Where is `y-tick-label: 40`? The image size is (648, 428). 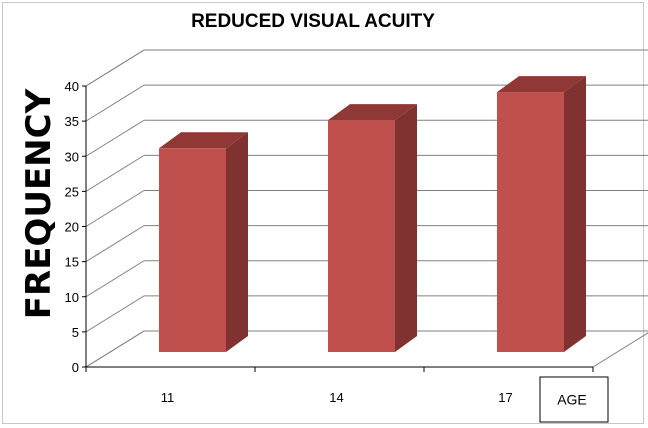 y-tick-label: 40 is located at coordinates (72, 86).